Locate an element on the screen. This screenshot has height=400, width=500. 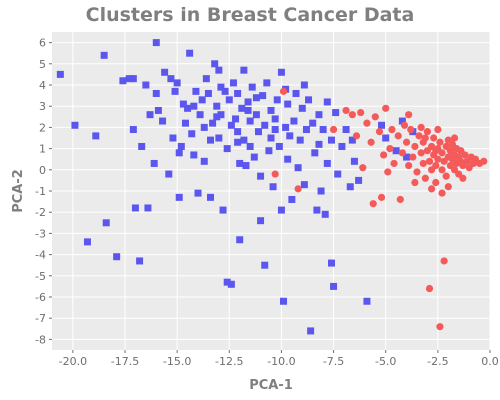
y-tick-label: -5 is located at coordinates (40, 276).